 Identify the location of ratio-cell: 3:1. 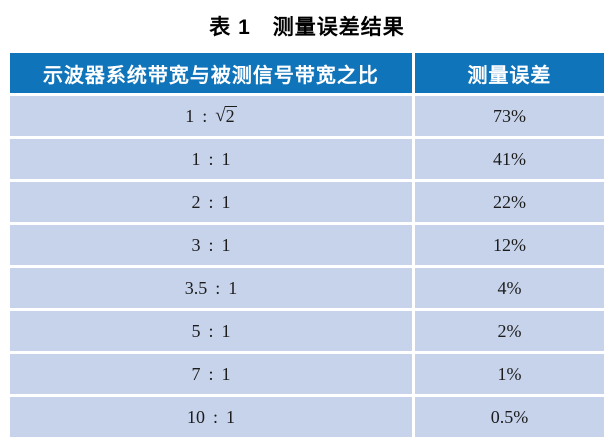
(211, 245).